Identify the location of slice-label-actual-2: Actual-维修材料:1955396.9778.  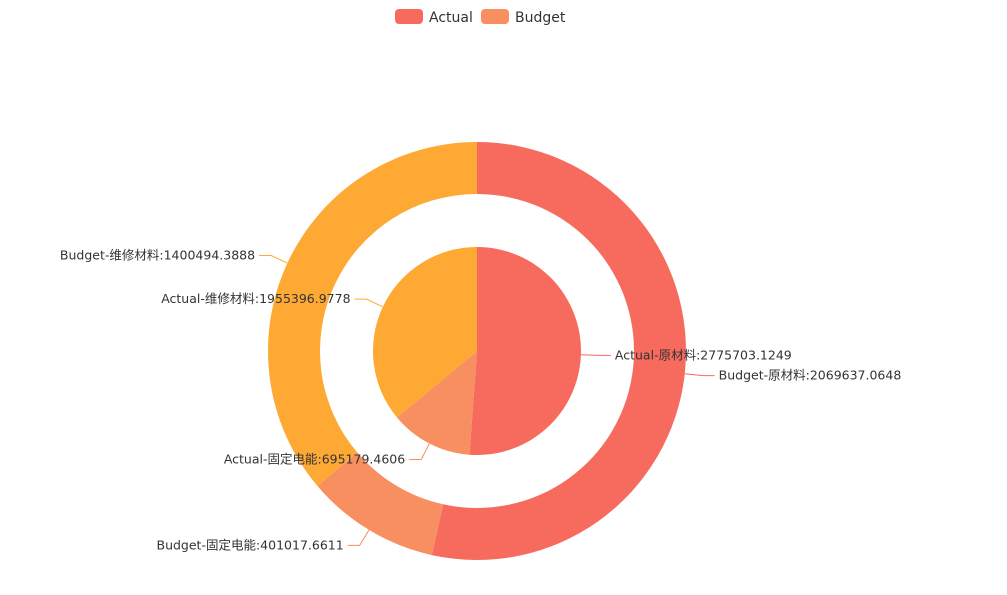
(255, 298).